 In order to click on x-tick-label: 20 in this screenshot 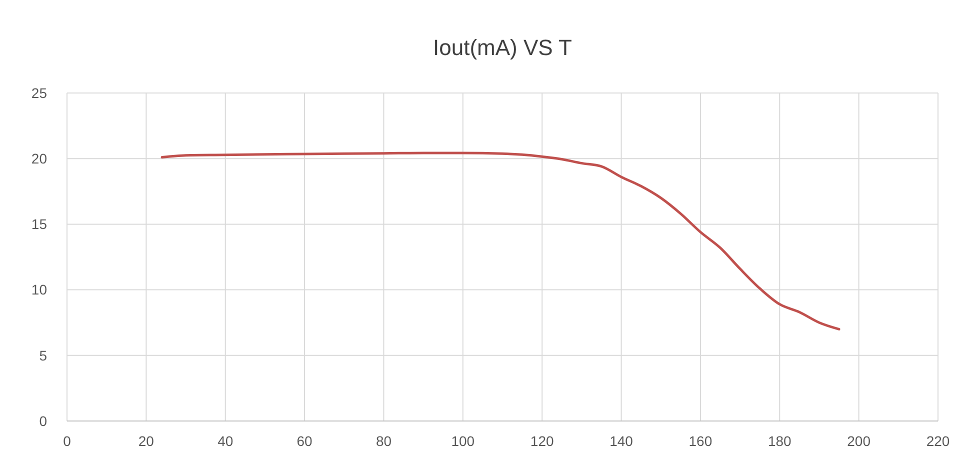, I will do `click(146, 440)`.